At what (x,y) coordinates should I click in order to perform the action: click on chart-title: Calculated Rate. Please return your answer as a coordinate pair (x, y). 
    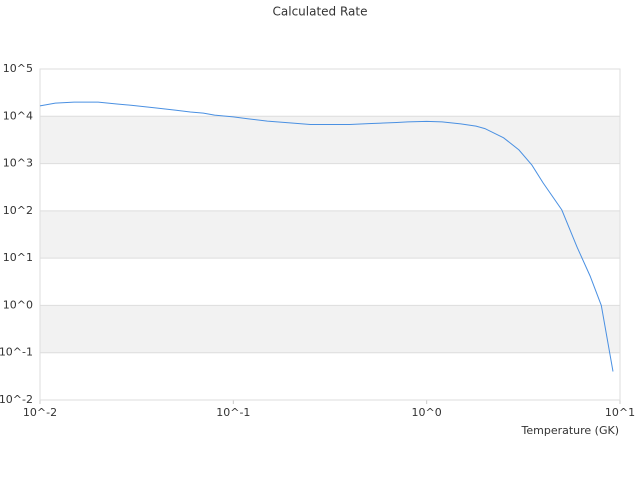
    Looking at the image, I should click on (320, 12).